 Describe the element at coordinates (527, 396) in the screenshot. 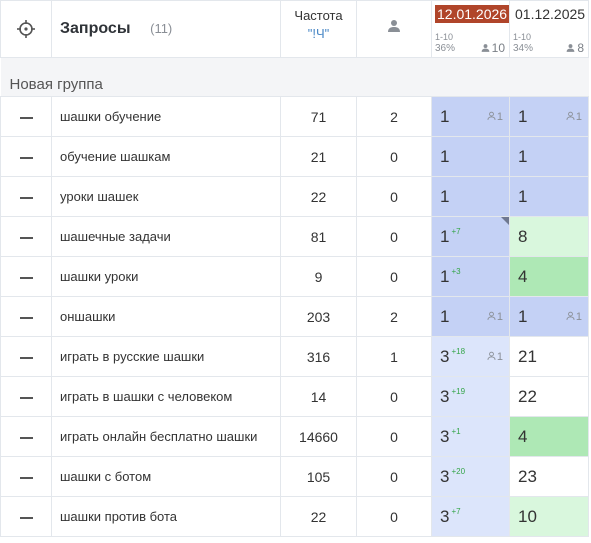

I see `position-value: 22` at that location.